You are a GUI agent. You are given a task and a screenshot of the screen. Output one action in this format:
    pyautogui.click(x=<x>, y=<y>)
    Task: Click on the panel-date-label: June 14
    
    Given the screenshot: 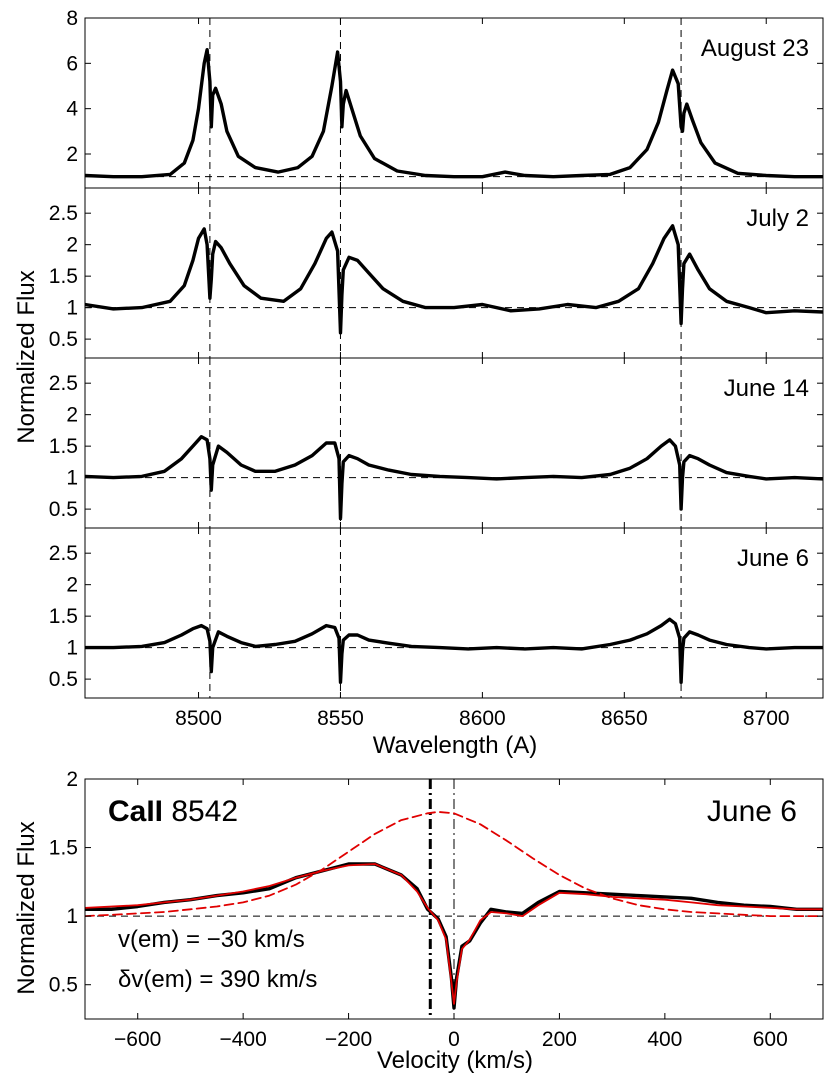 What is the action you would take?
    pyautogui.click(x=766, y=388)
    